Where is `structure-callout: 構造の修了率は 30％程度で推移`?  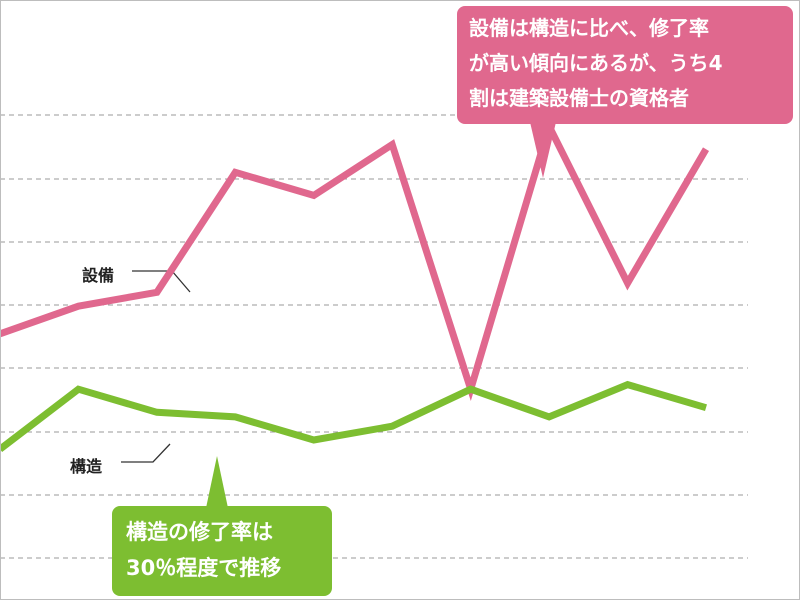 structure-callout: 構造の修了率は 30％程度で推移 is located at coordinates (222, 551).